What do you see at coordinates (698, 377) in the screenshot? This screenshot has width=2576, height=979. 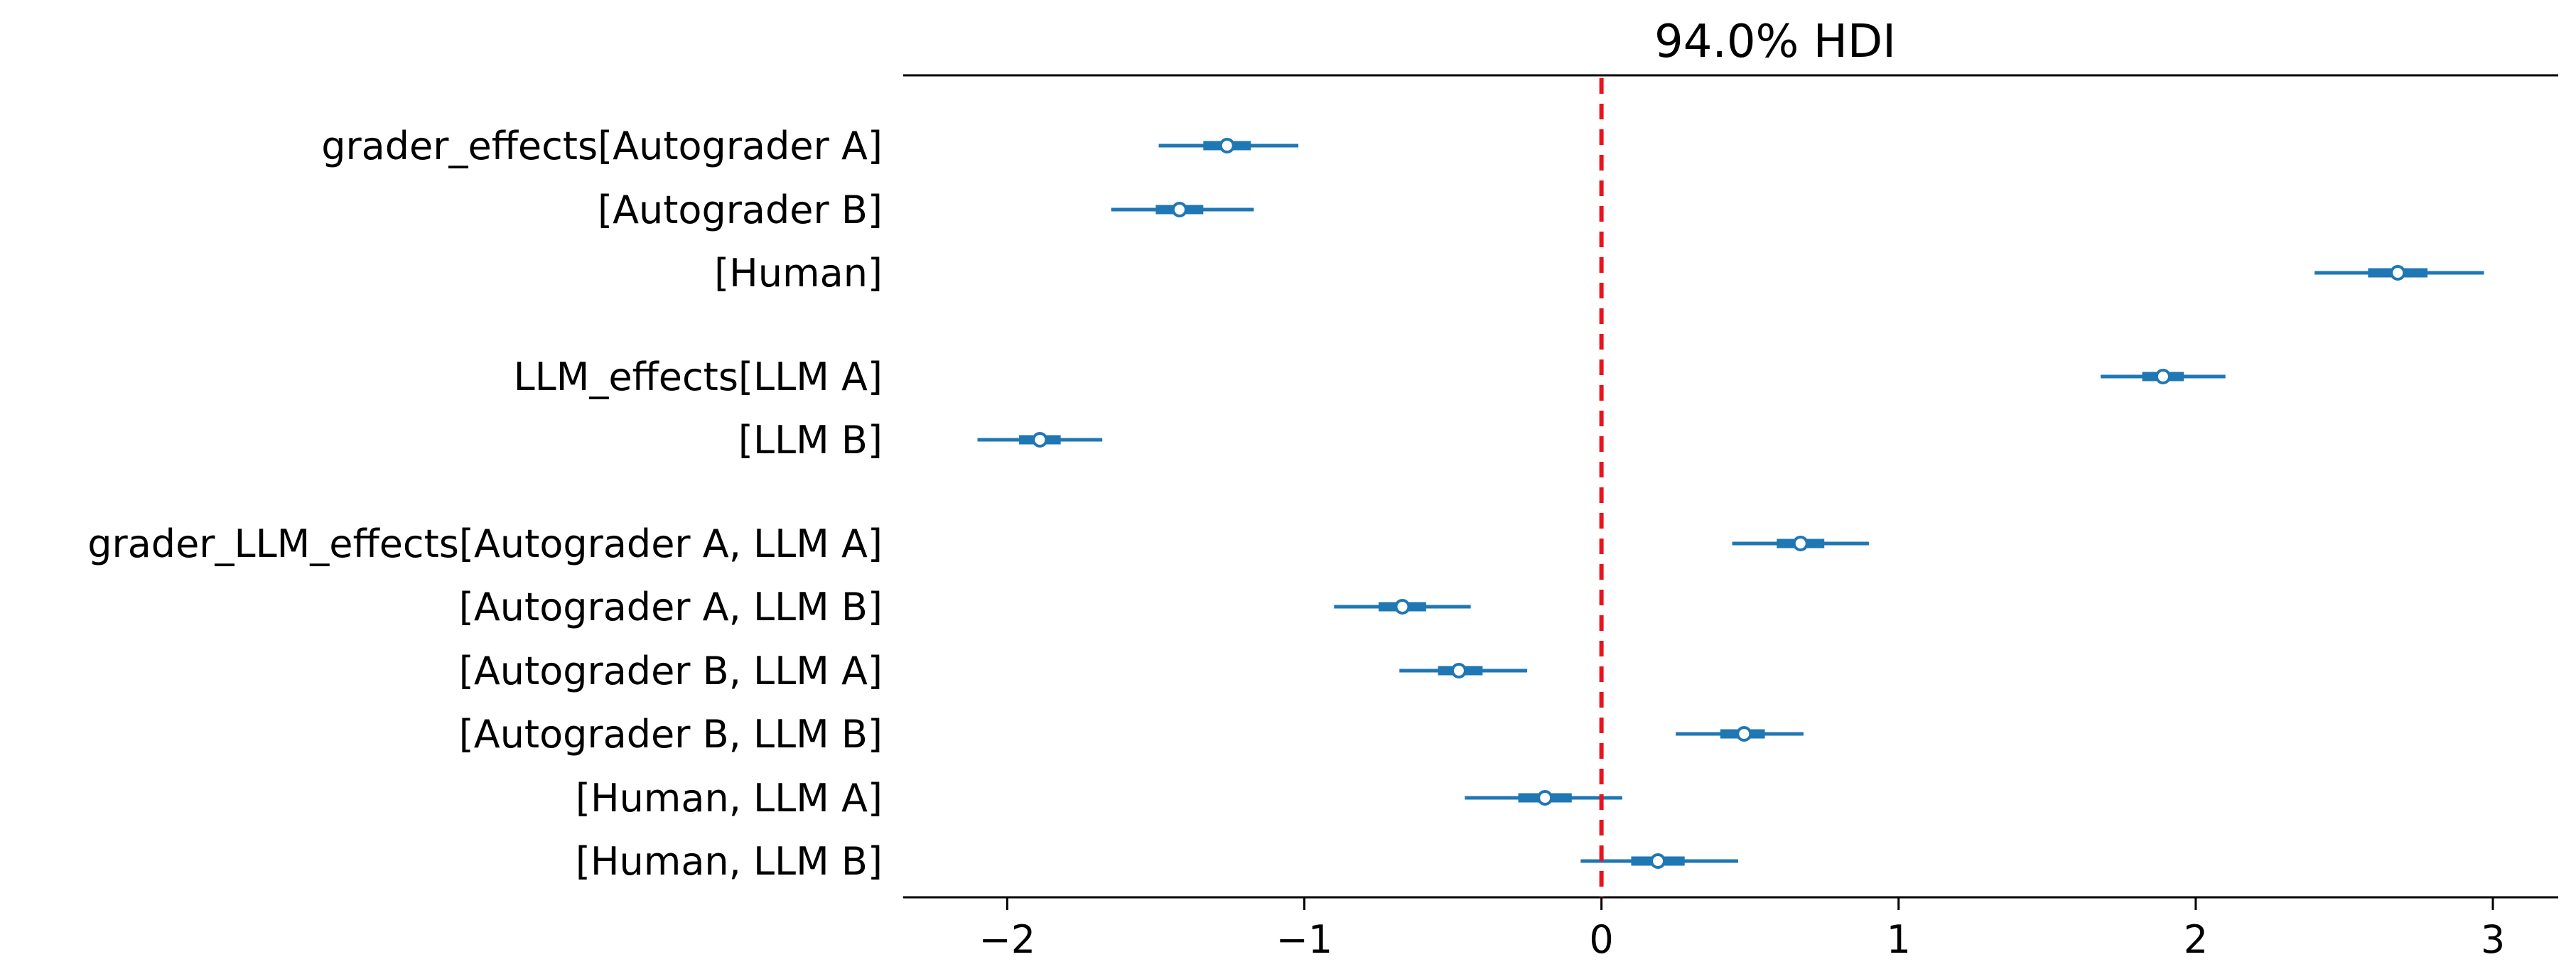 I see `row-label: LLM_effects[LLM A]` at bounding box center [698, 377].